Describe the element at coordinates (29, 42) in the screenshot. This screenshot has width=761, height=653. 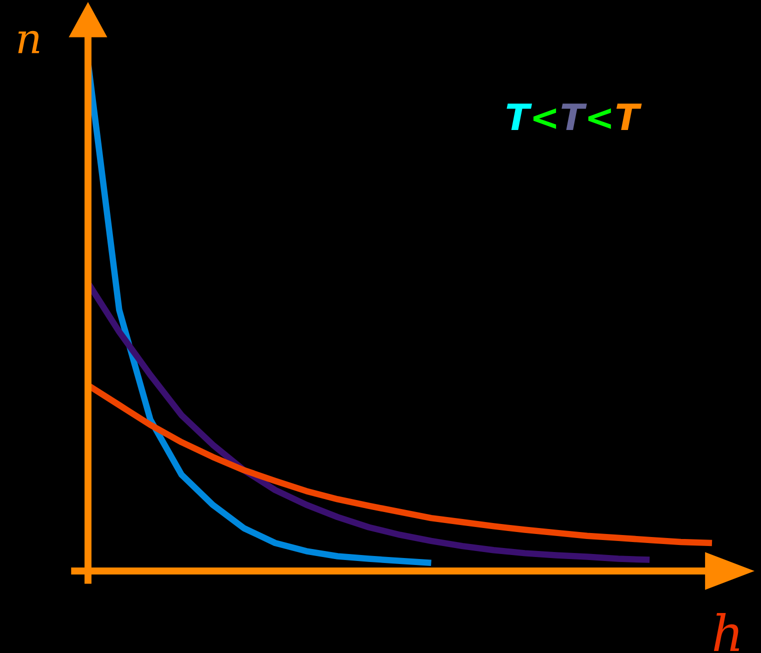
I see `y-axis-title: n` at that location.